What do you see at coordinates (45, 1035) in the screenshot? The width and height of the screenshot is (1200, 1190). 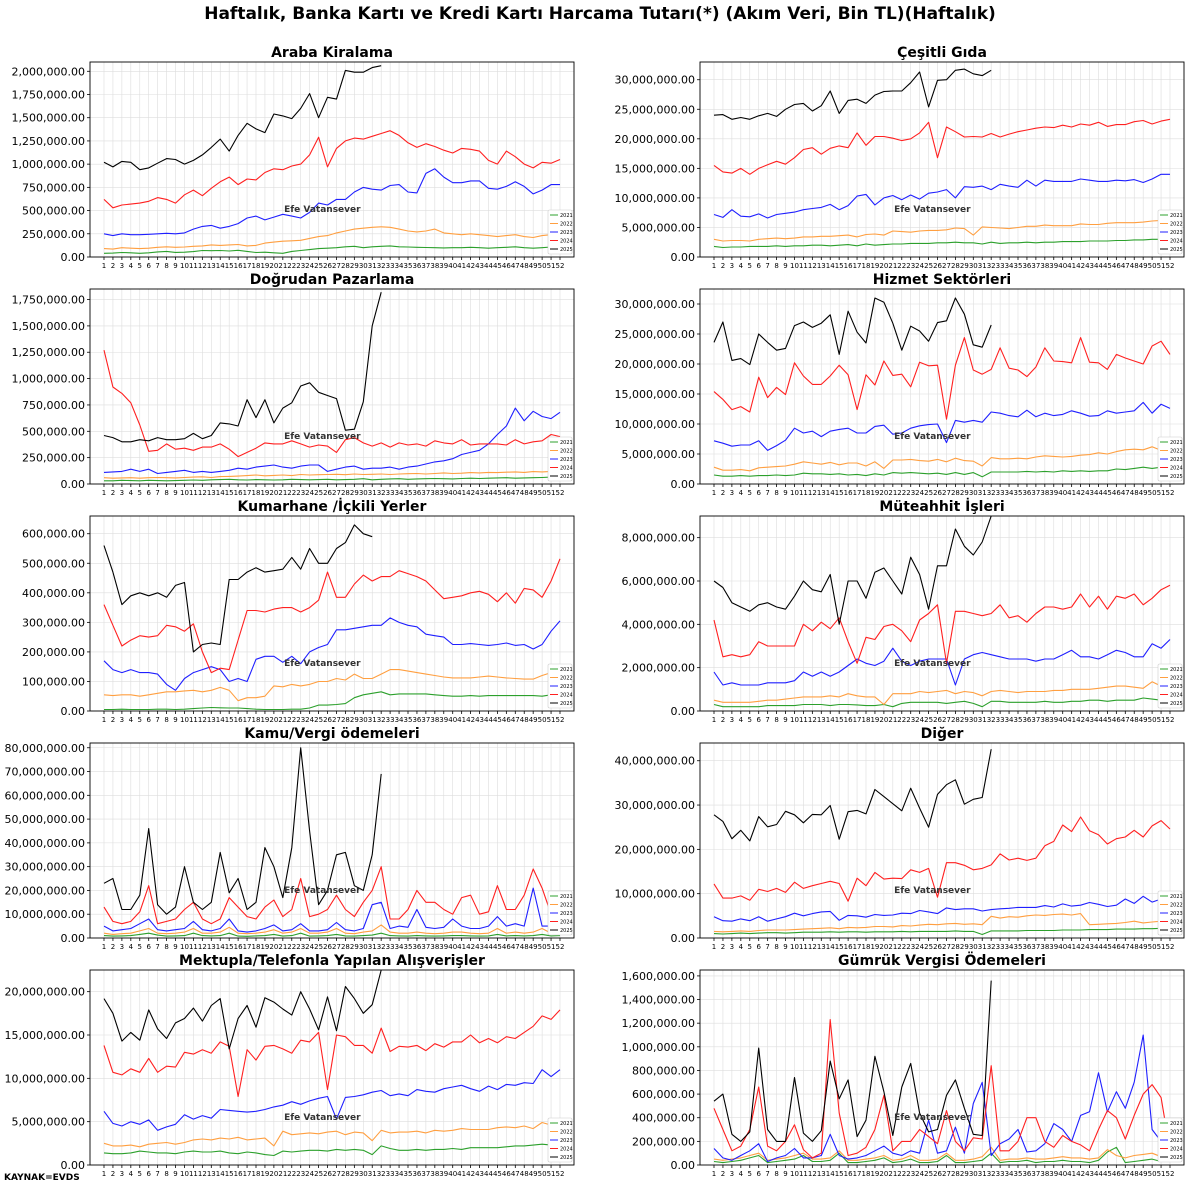 I see `y-tick-label: 15,000,000.00` at bounding box center [45, 1035].